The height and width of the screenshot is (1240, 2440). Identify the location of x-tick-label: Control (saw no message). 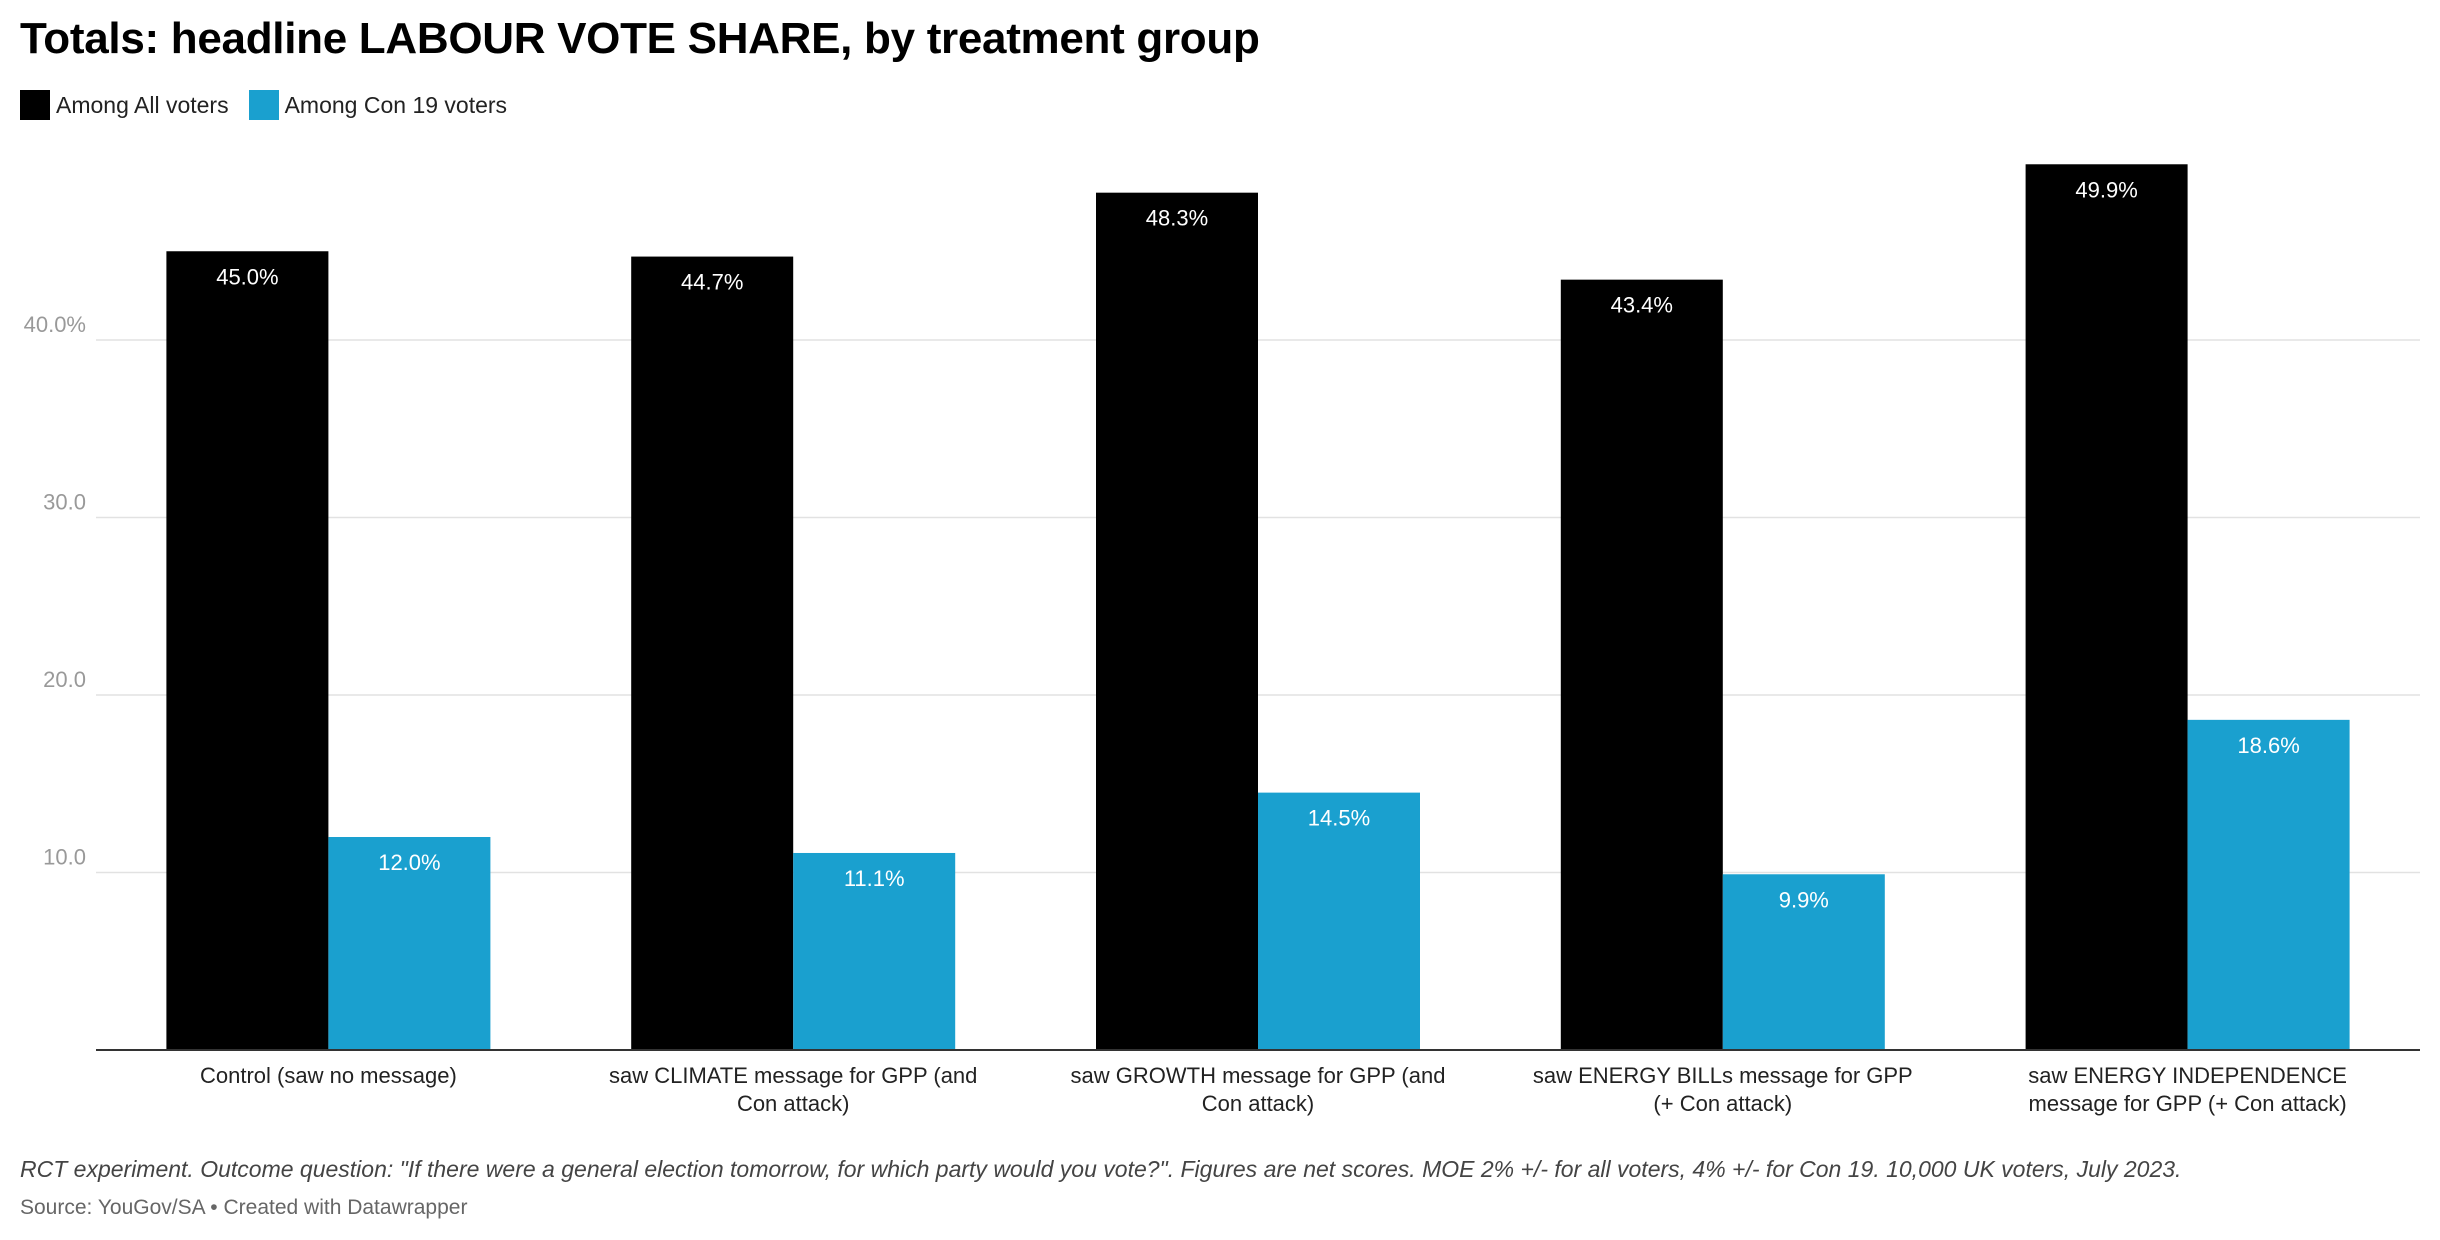
(328, 1075).